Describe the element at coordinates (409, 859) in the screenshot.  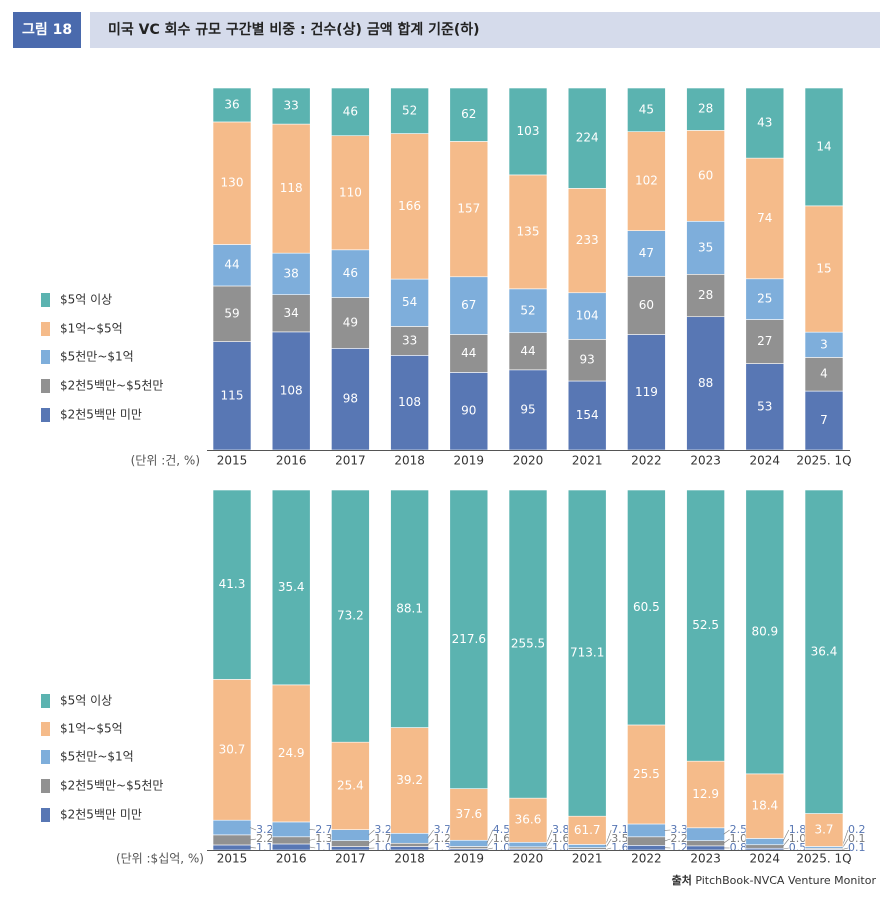
I see `x-tick-label: 2018` at that location.